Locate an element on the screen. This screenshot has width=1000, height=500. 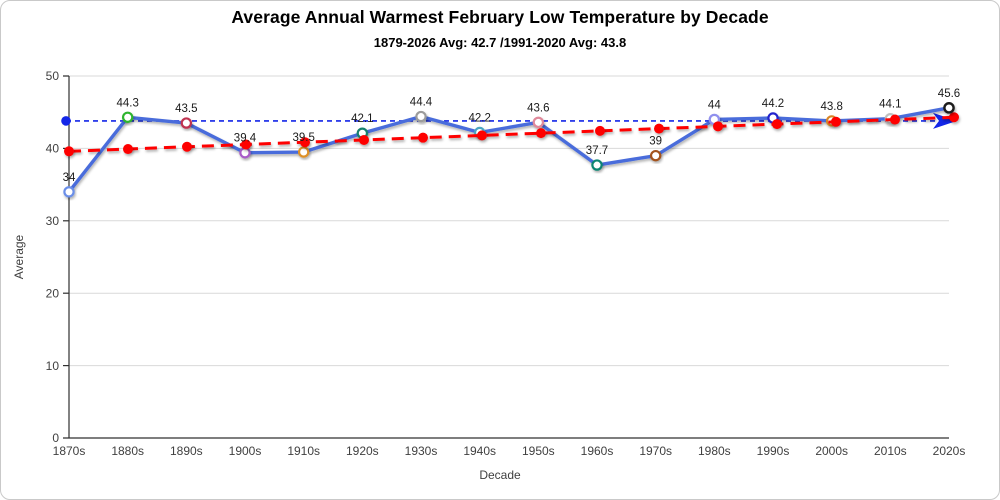
trend-point-1890s is located at coordinates (187, 146).